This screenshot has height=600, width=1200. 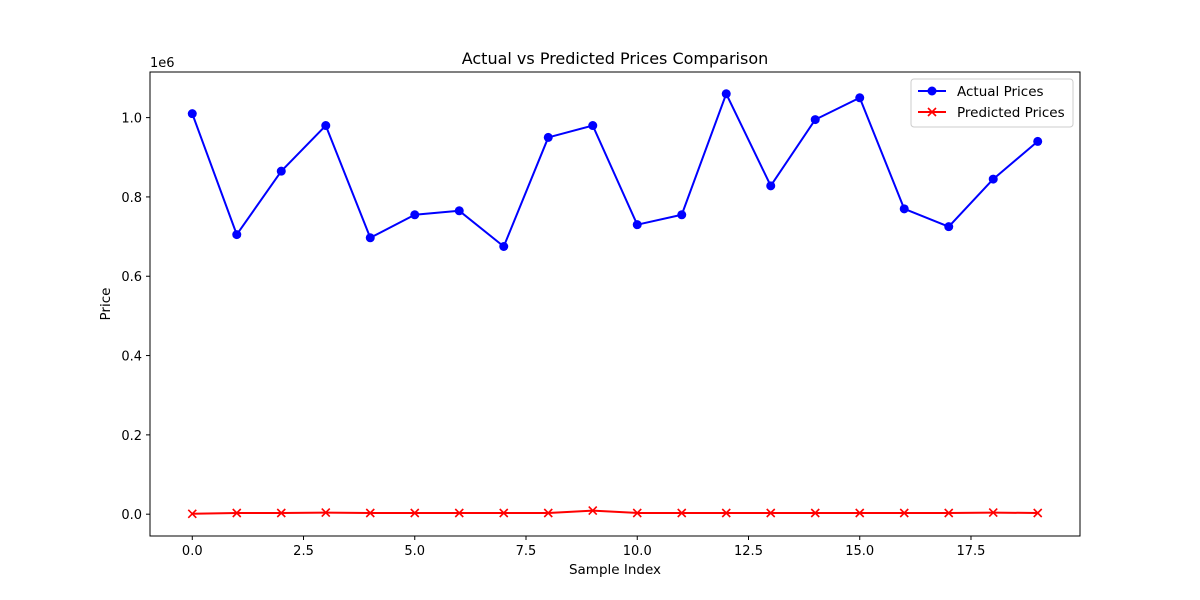 What do you see at coordinates (135, 317) in the screenshot?
I see `y-axis-ticks: 0.0 0.2 0.4 0.6 0.8 1.0` at bounding box center [135, 317].